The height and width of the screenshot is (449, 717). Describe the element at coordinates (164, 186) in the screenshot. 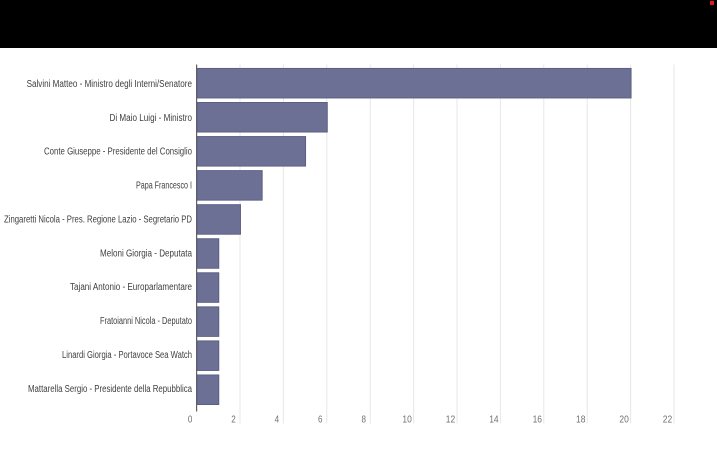

I see `svg-text: Papa Francesco I` at that location.